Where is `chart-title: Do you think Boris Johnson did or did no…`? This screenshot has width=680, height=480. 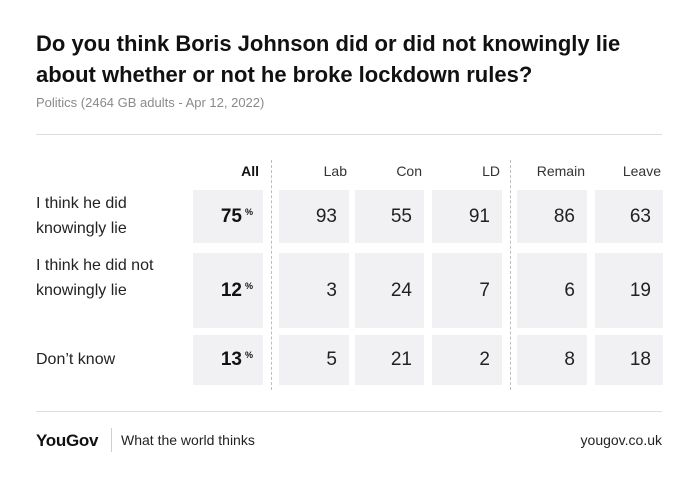 chart-title: Do you think Boris Johnson did or did no… is located at coordinates (328, 59).